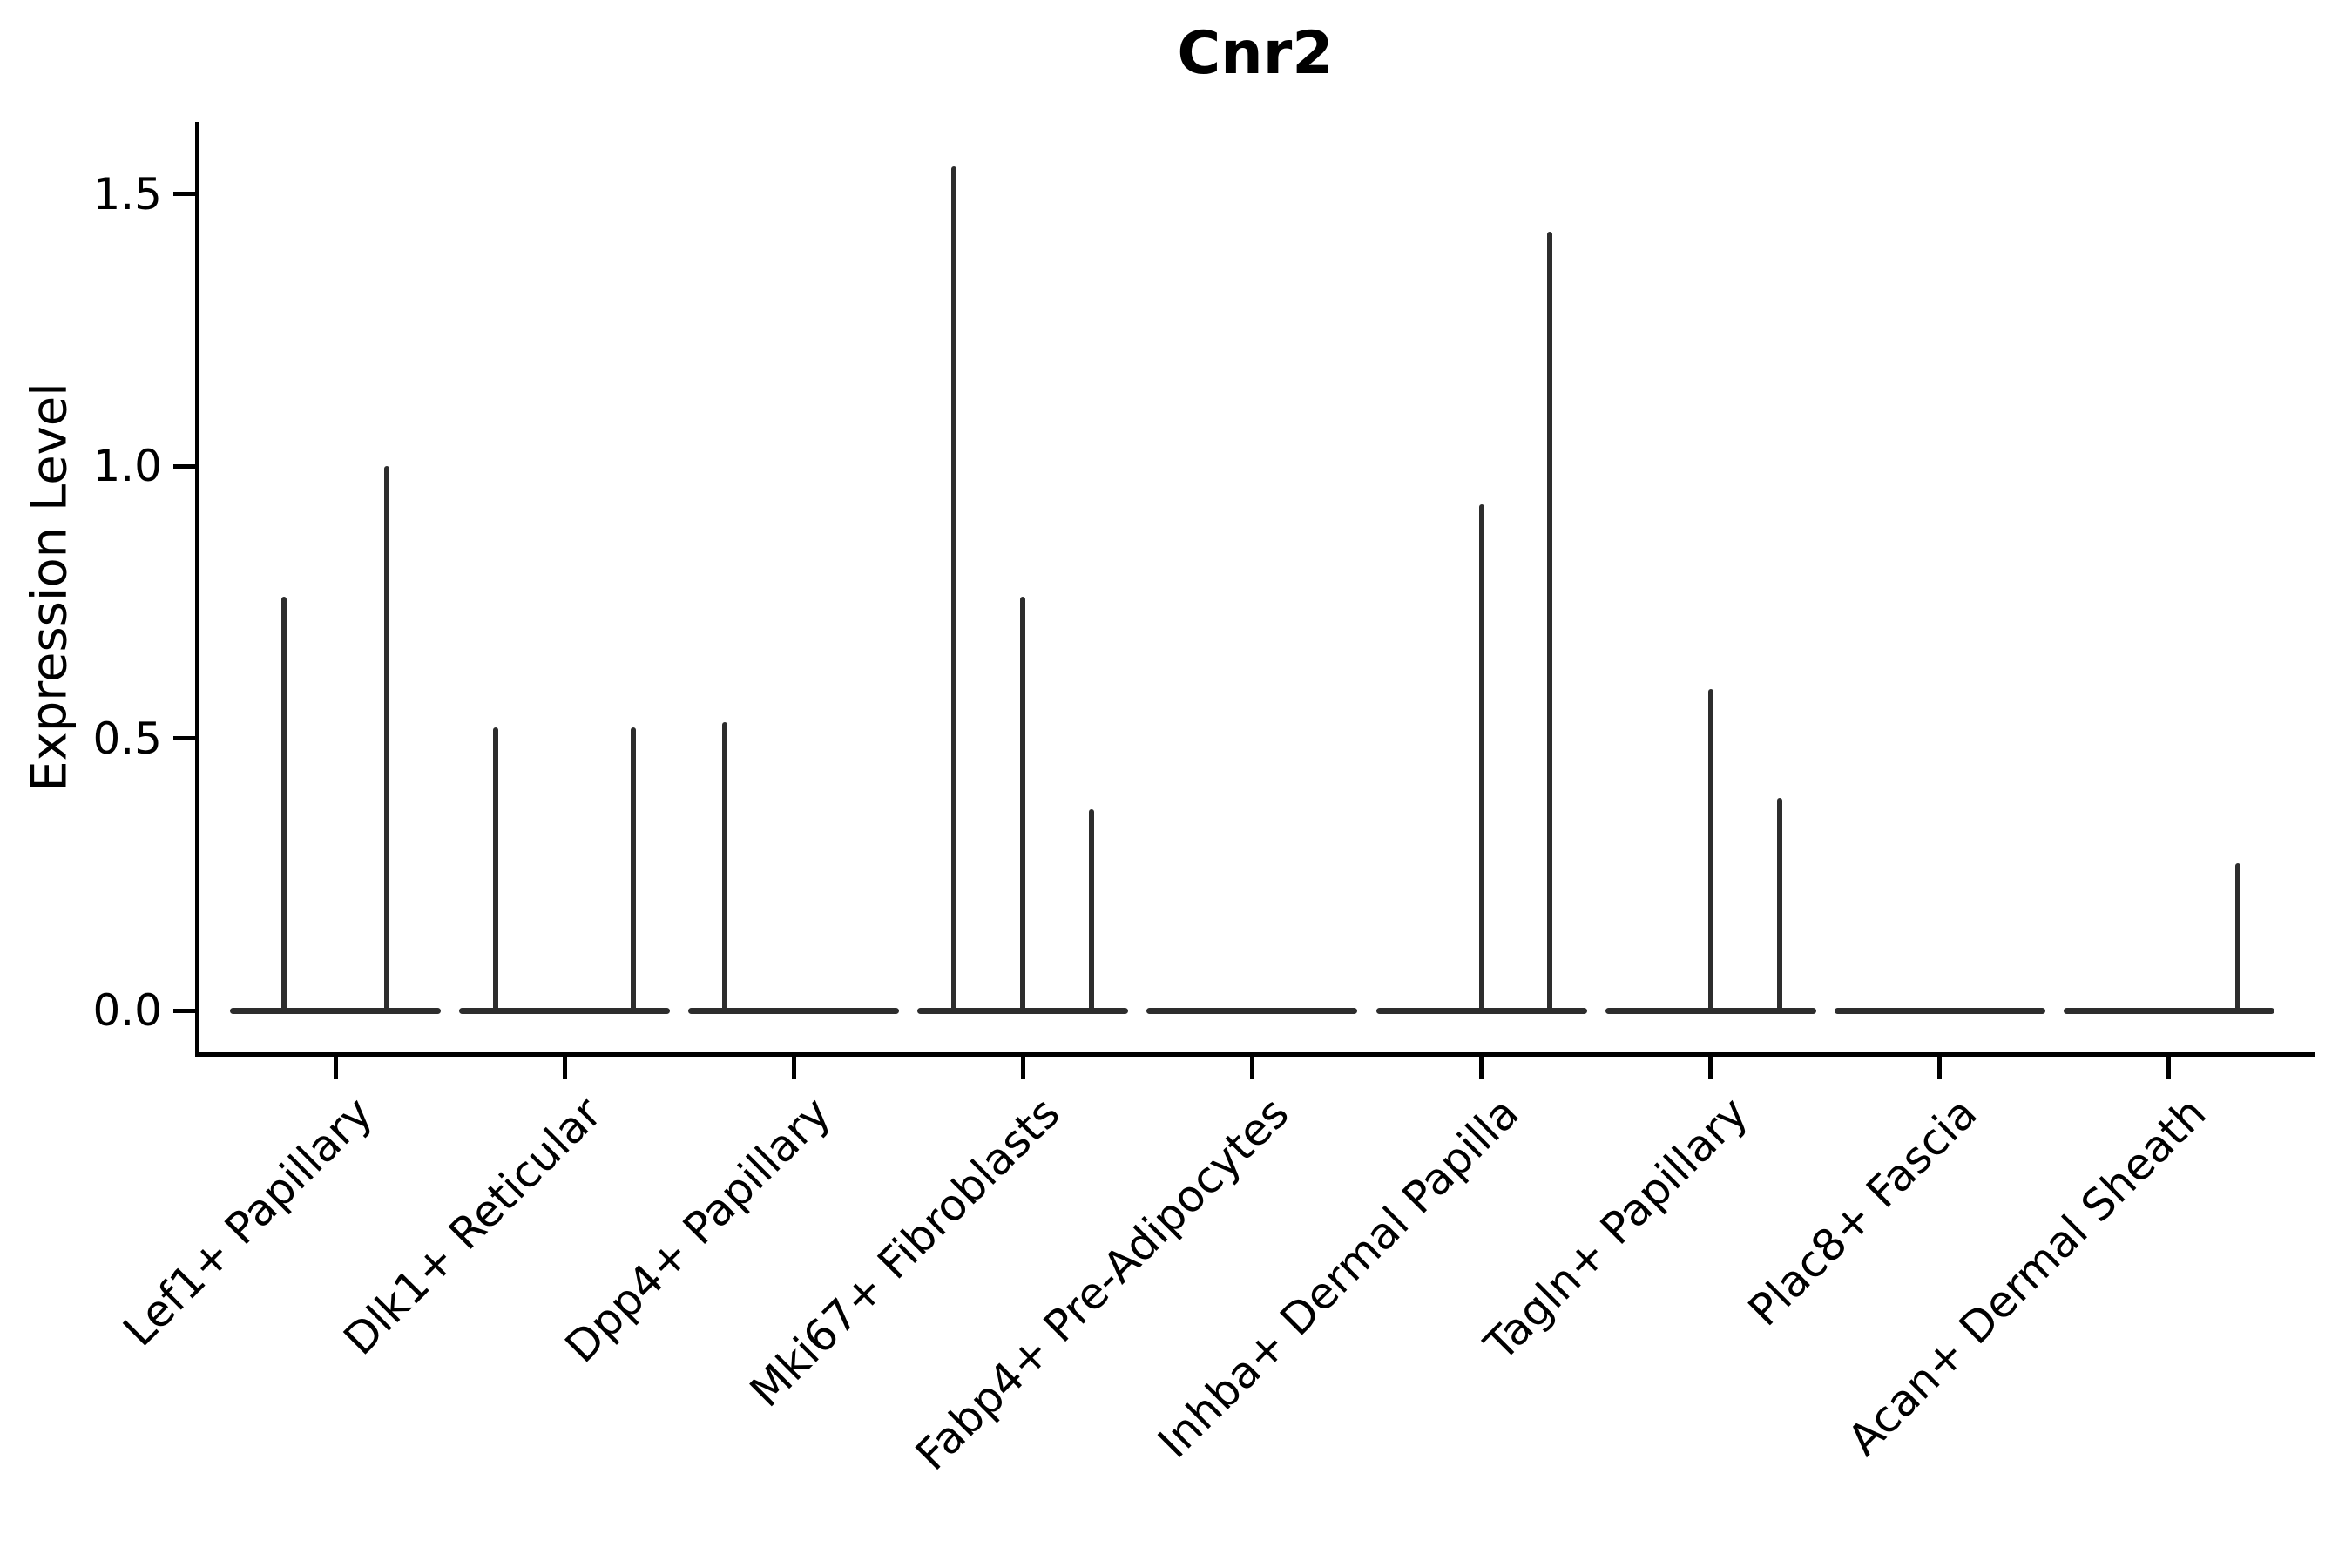 This screenshot has height=1568, width=2352. Describe the element at coordinates (1338, 1277) in the screenshot. I see `x-tick-label: Inhba+ Dermal Papilla` at that location.